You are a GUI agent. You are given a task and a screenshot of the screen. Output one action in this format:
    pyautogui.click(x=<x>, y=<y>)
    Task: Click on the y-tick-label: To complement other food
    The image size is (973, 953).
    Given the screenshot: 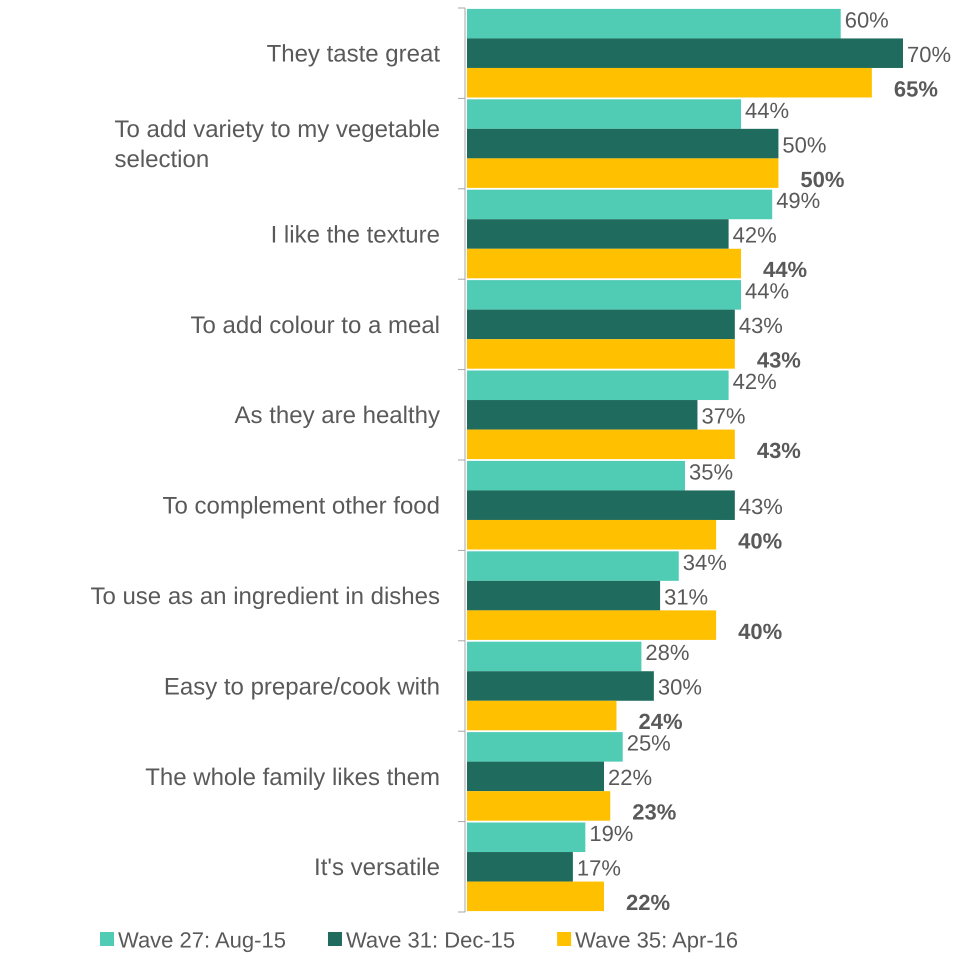 What is the action you would take?
    pyautogui.click(x=301, y=506)
    